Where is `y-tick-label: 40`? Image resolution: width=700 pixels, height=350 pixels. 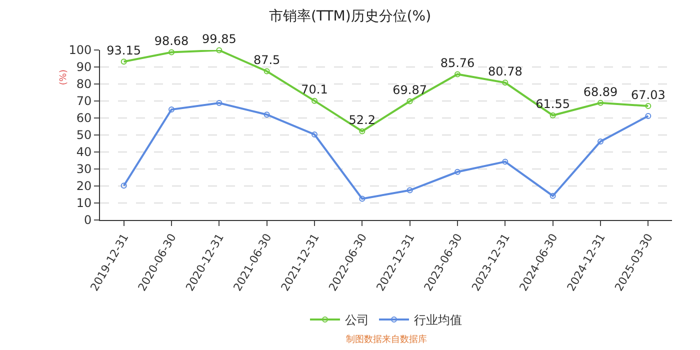 y-tick-label: 40 is located at coordinates (84, 152).